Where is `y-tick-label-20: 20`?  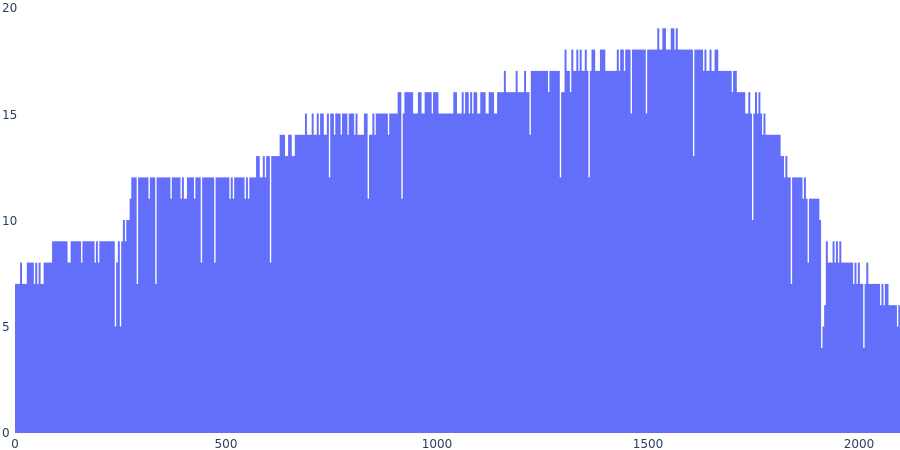
y-tick-label-20: 20 is located at coordinates (9, 8).